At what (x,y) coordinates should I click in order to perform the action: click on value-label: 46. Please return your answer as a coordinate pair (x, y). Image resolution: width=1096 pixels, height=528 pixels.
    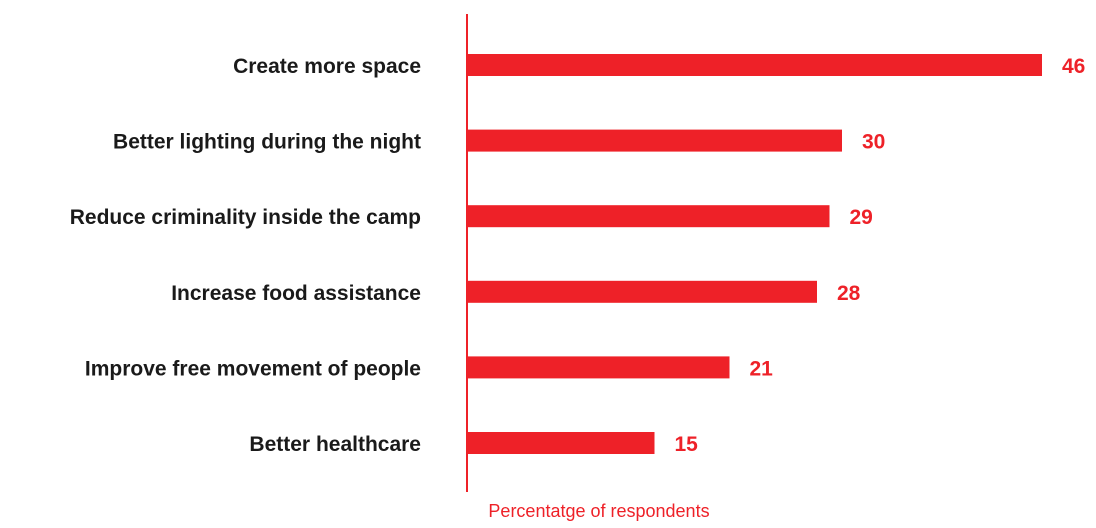
    Looking at the image, I should click on (1073, 66).